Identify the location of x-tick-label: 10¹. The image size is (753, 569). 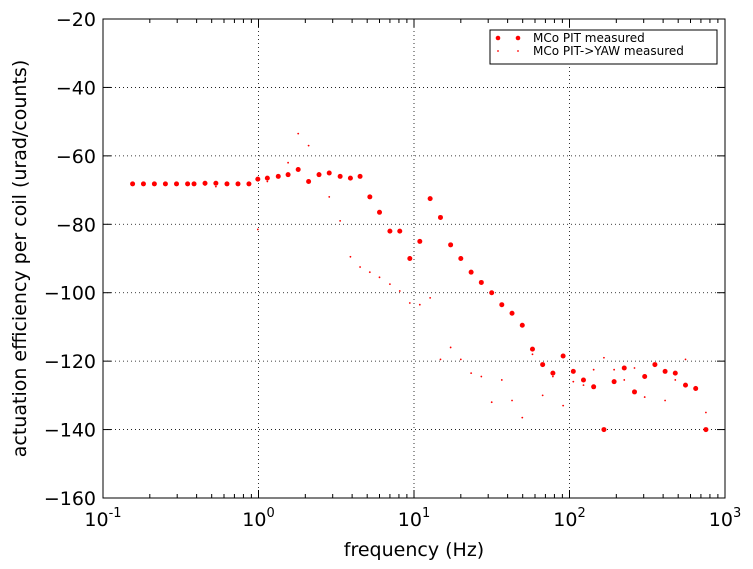
(414, 518).